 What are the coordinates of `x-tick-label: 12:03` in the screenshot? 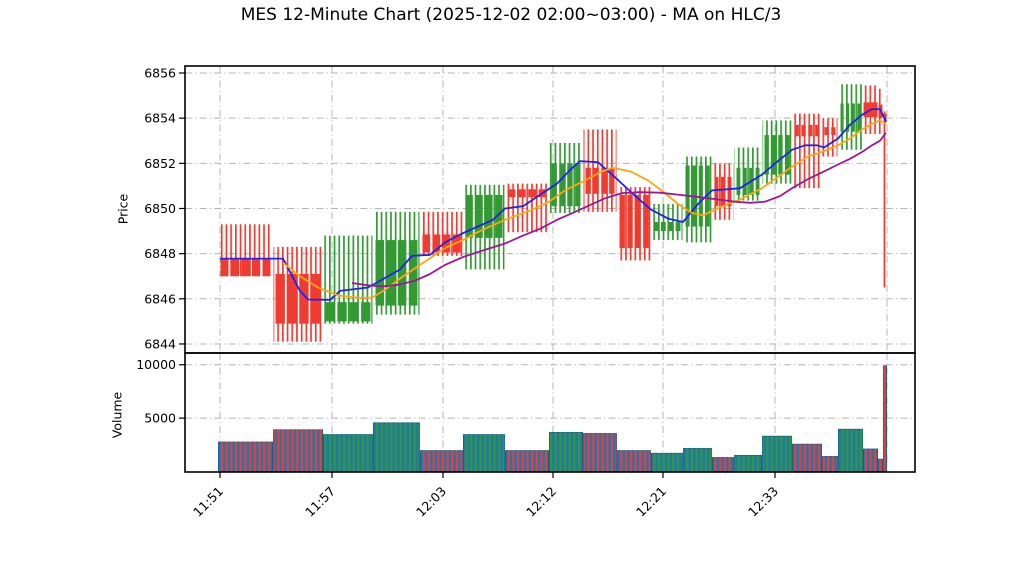 It's located at (431, 502).